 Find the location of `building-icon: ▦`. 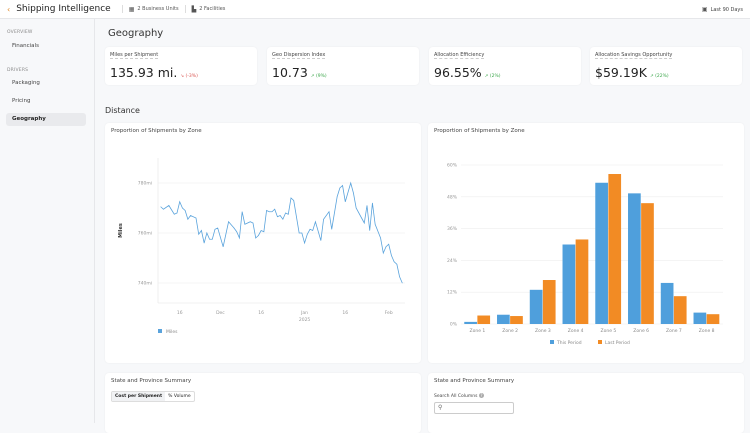

building-icon: ▦ is located at coordinates (131, 9).